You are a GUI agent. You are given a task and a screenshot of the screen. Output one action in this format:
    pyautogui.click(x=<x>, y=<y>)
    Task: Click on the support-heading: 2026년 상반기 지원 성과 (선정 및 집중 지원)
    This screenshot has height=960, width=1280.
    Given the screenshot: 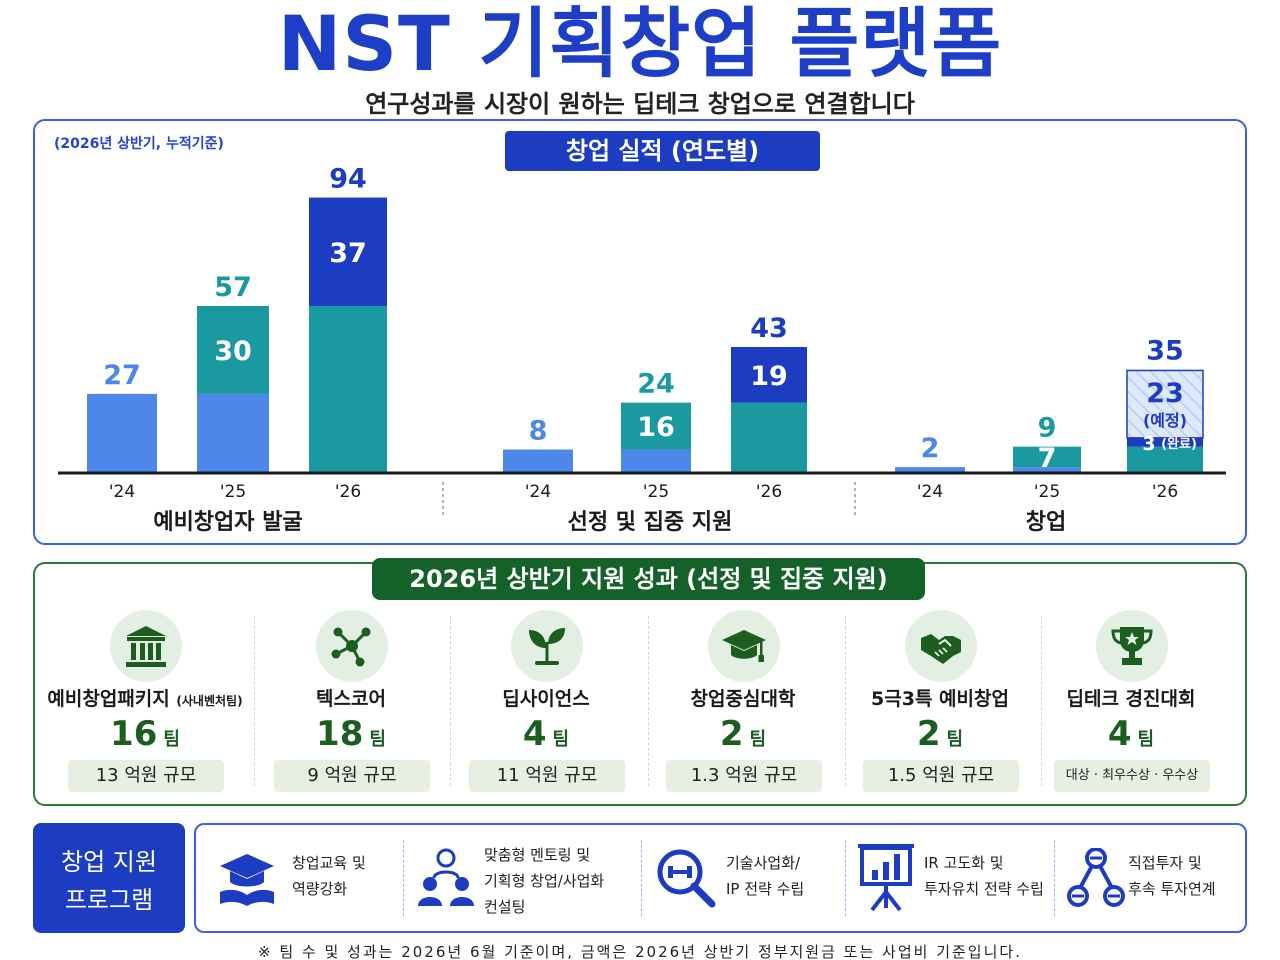 What is the action you would take?
    pyautogui.click(x=648, y=579)
    